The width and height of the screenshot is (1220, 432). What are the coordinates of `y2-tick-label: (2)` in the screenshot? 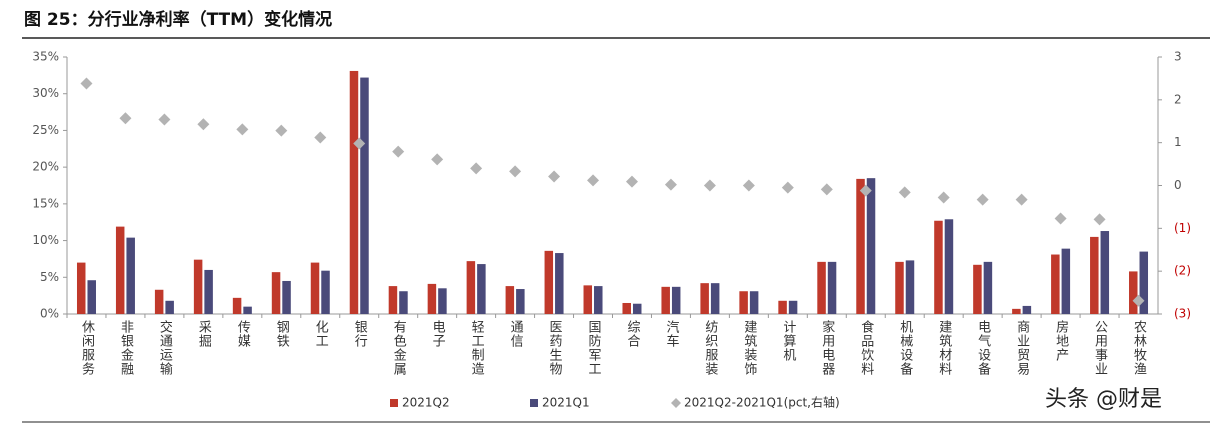 It's located at (1182, 271).